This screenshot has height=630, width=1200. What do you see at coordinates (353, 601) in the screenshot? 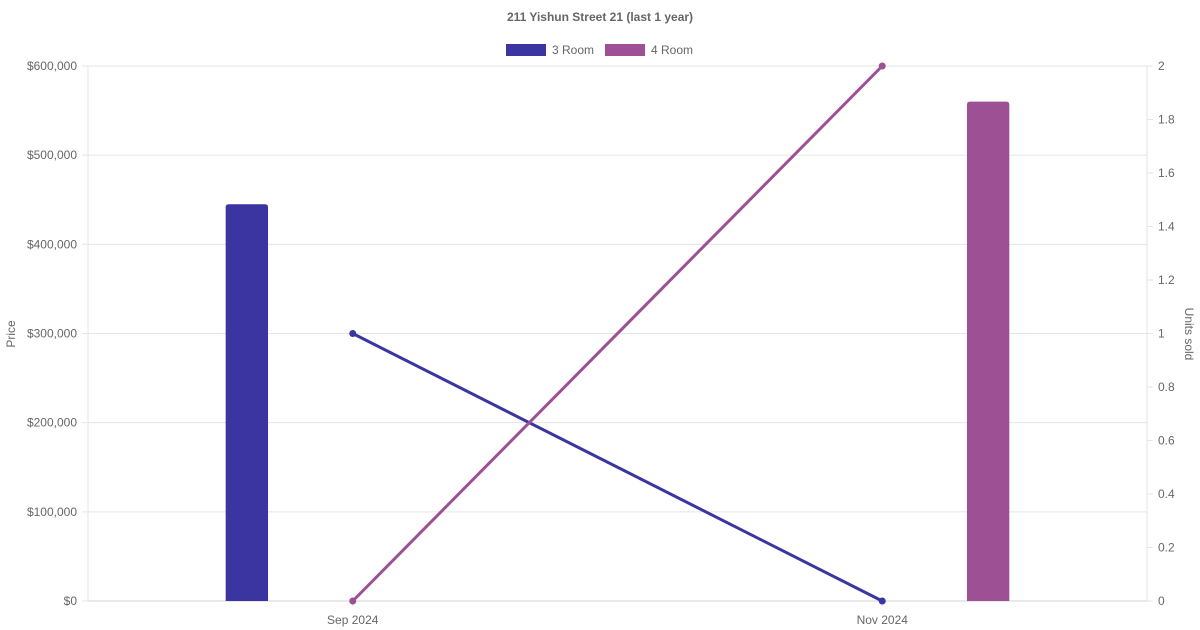
I see `point-4-room-sep-2024` at bounding box center [353, 601].